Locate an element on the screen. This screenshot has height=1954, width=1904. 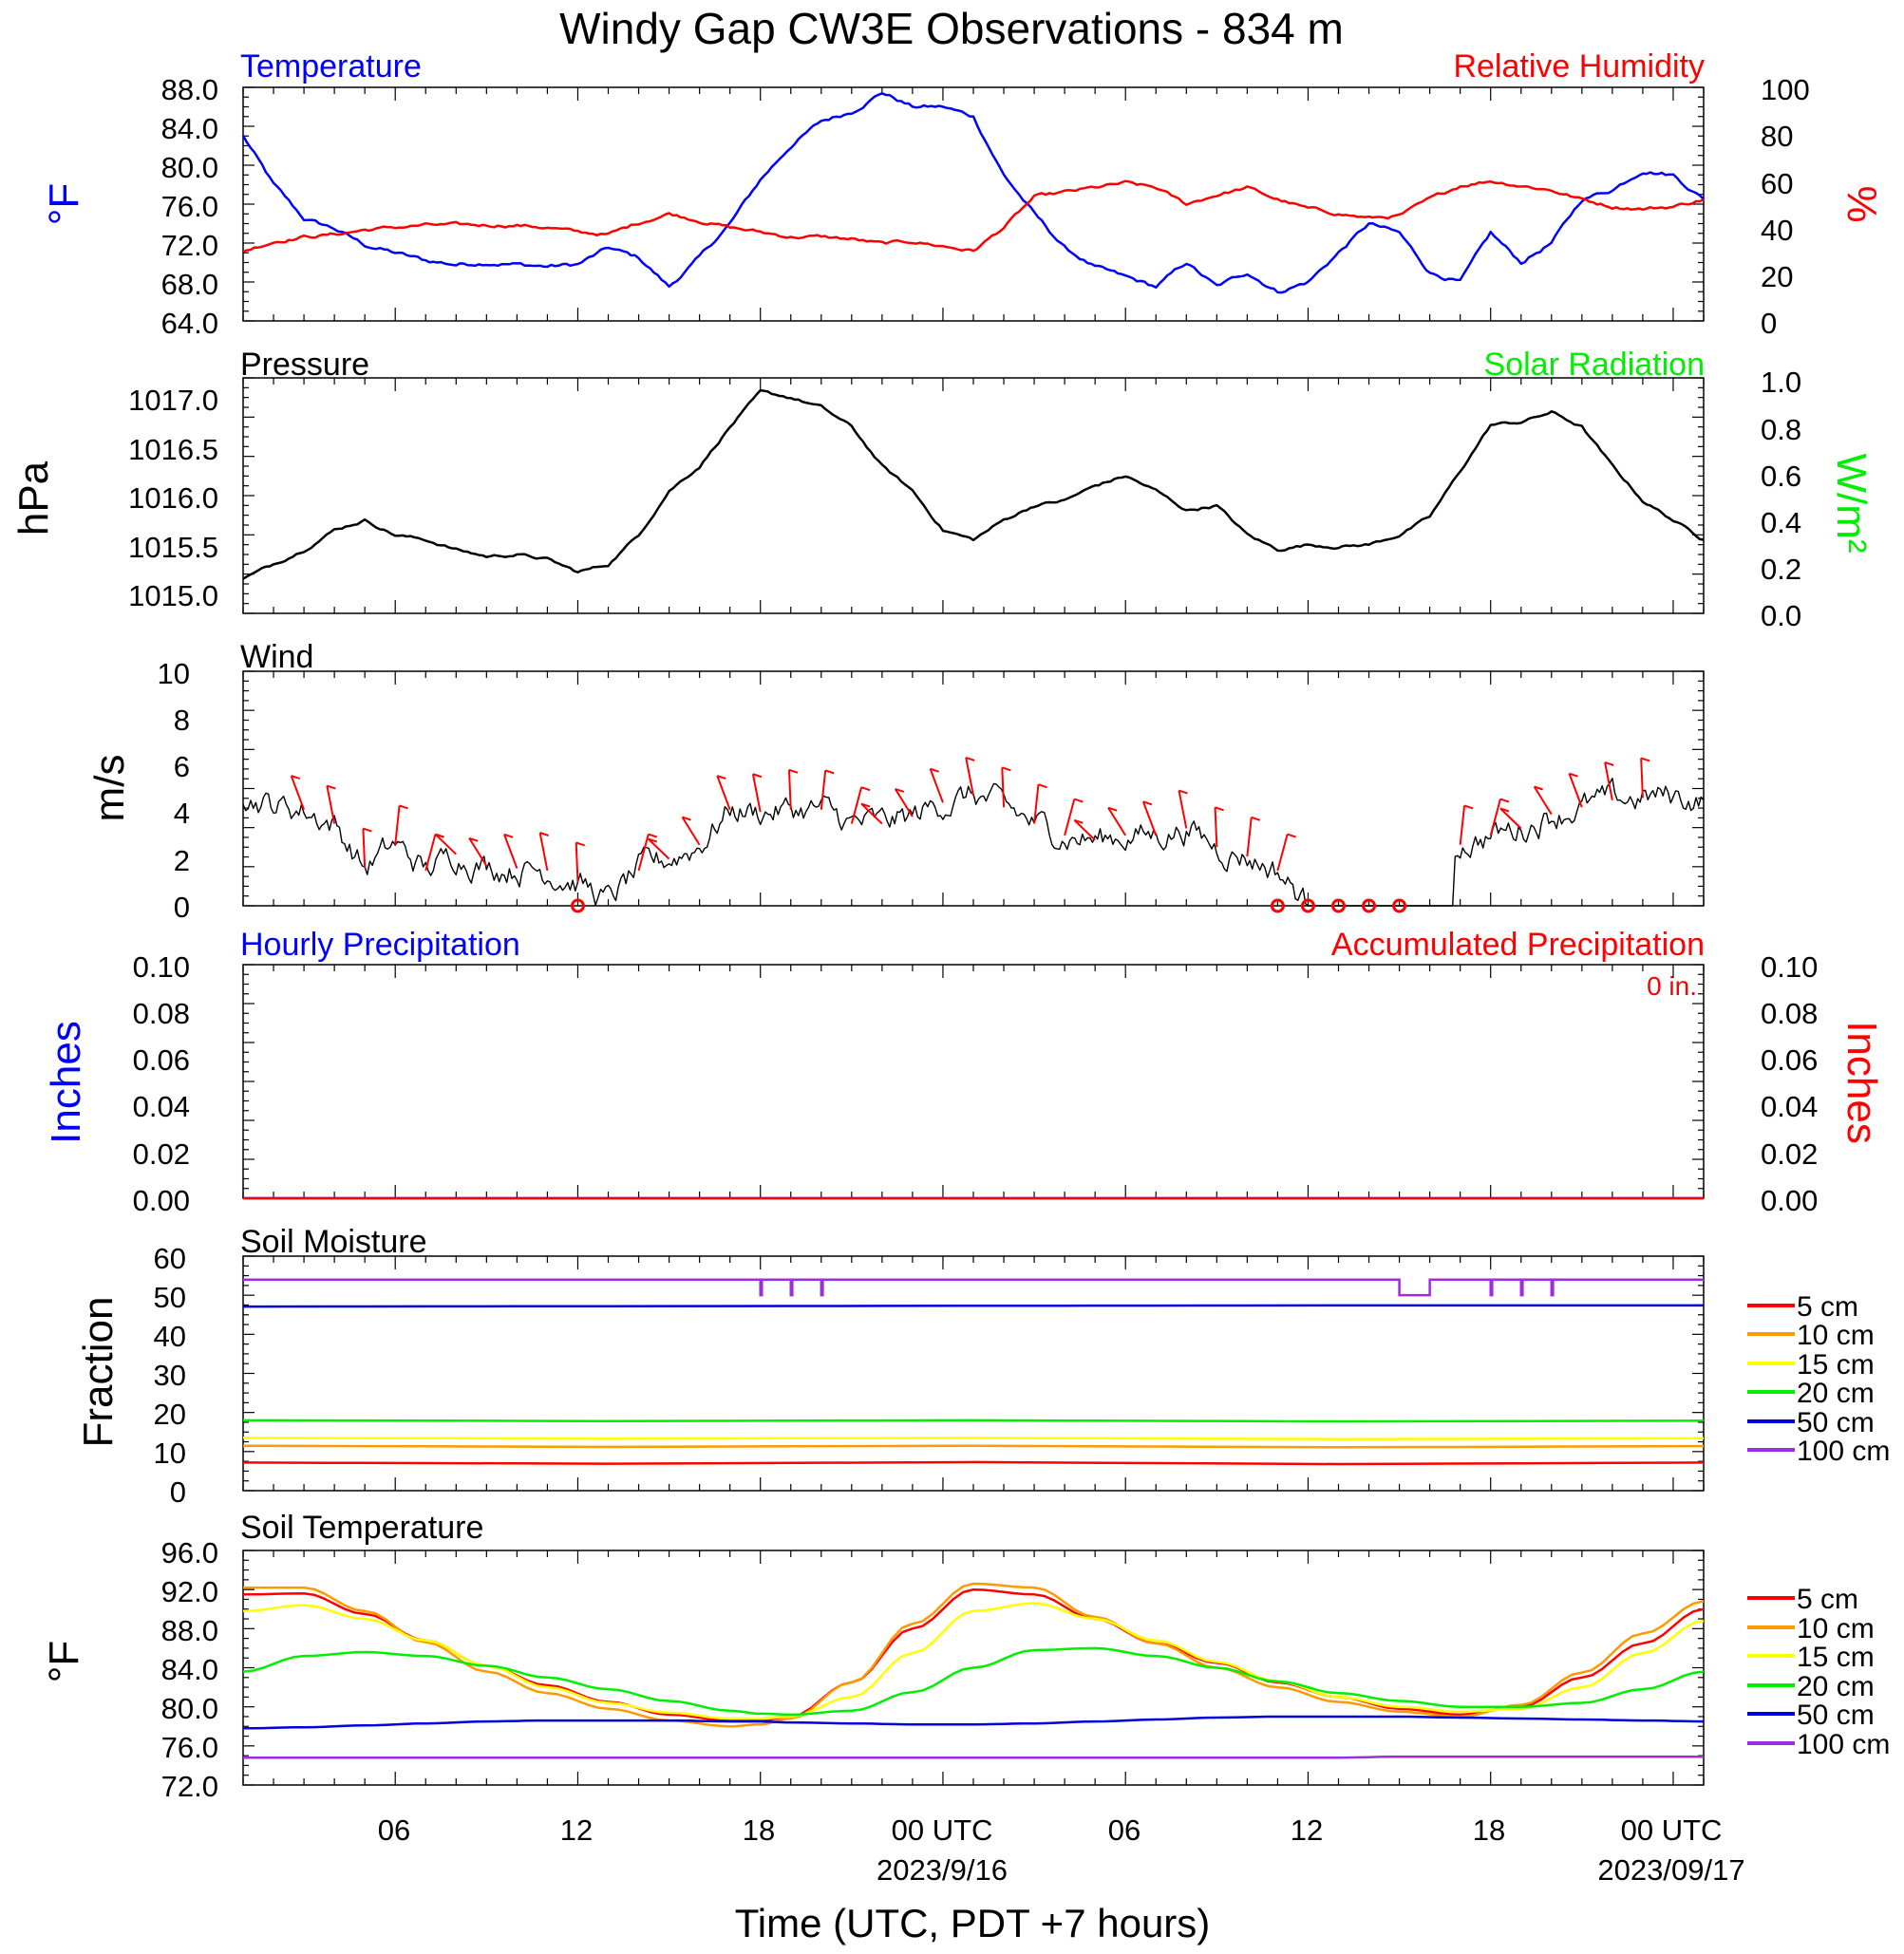
accum-precip-value: 0 in. is located at coordinates (1672, 986).